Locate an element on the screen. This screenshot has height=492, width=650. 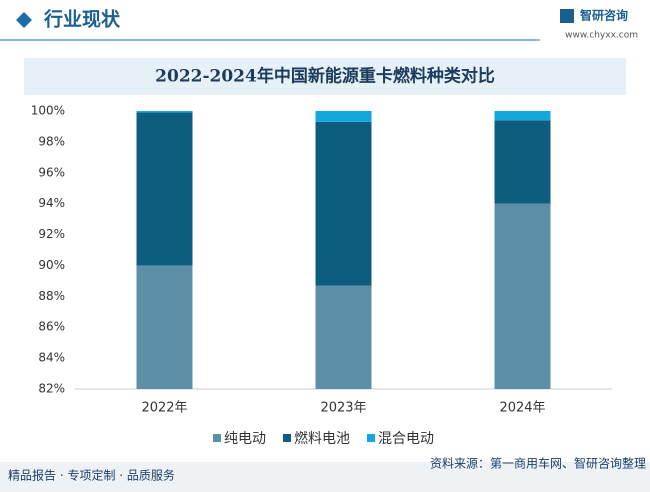
y-tick-label: 82% is located at coordinates (51, 389).